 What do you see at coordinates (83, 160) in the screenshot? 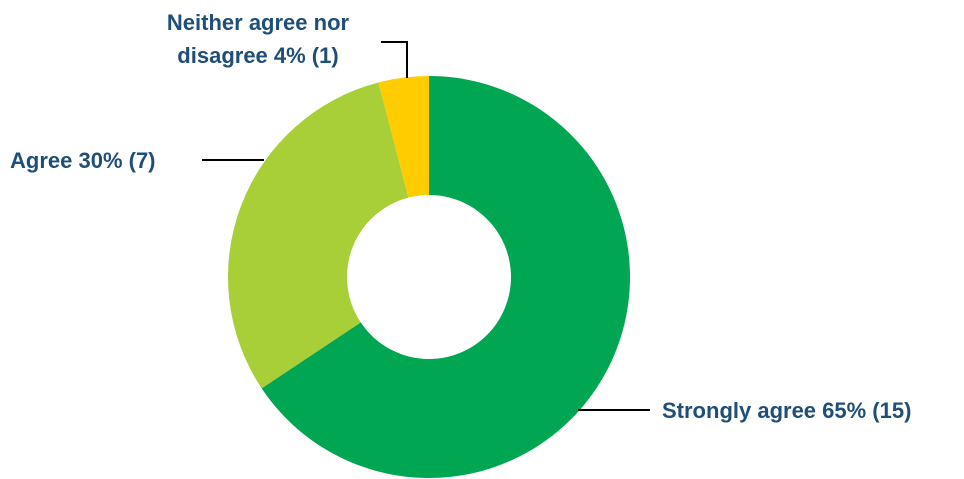
I see `label-agree: Agree 30% (7)` at bounding box center [83, 160].